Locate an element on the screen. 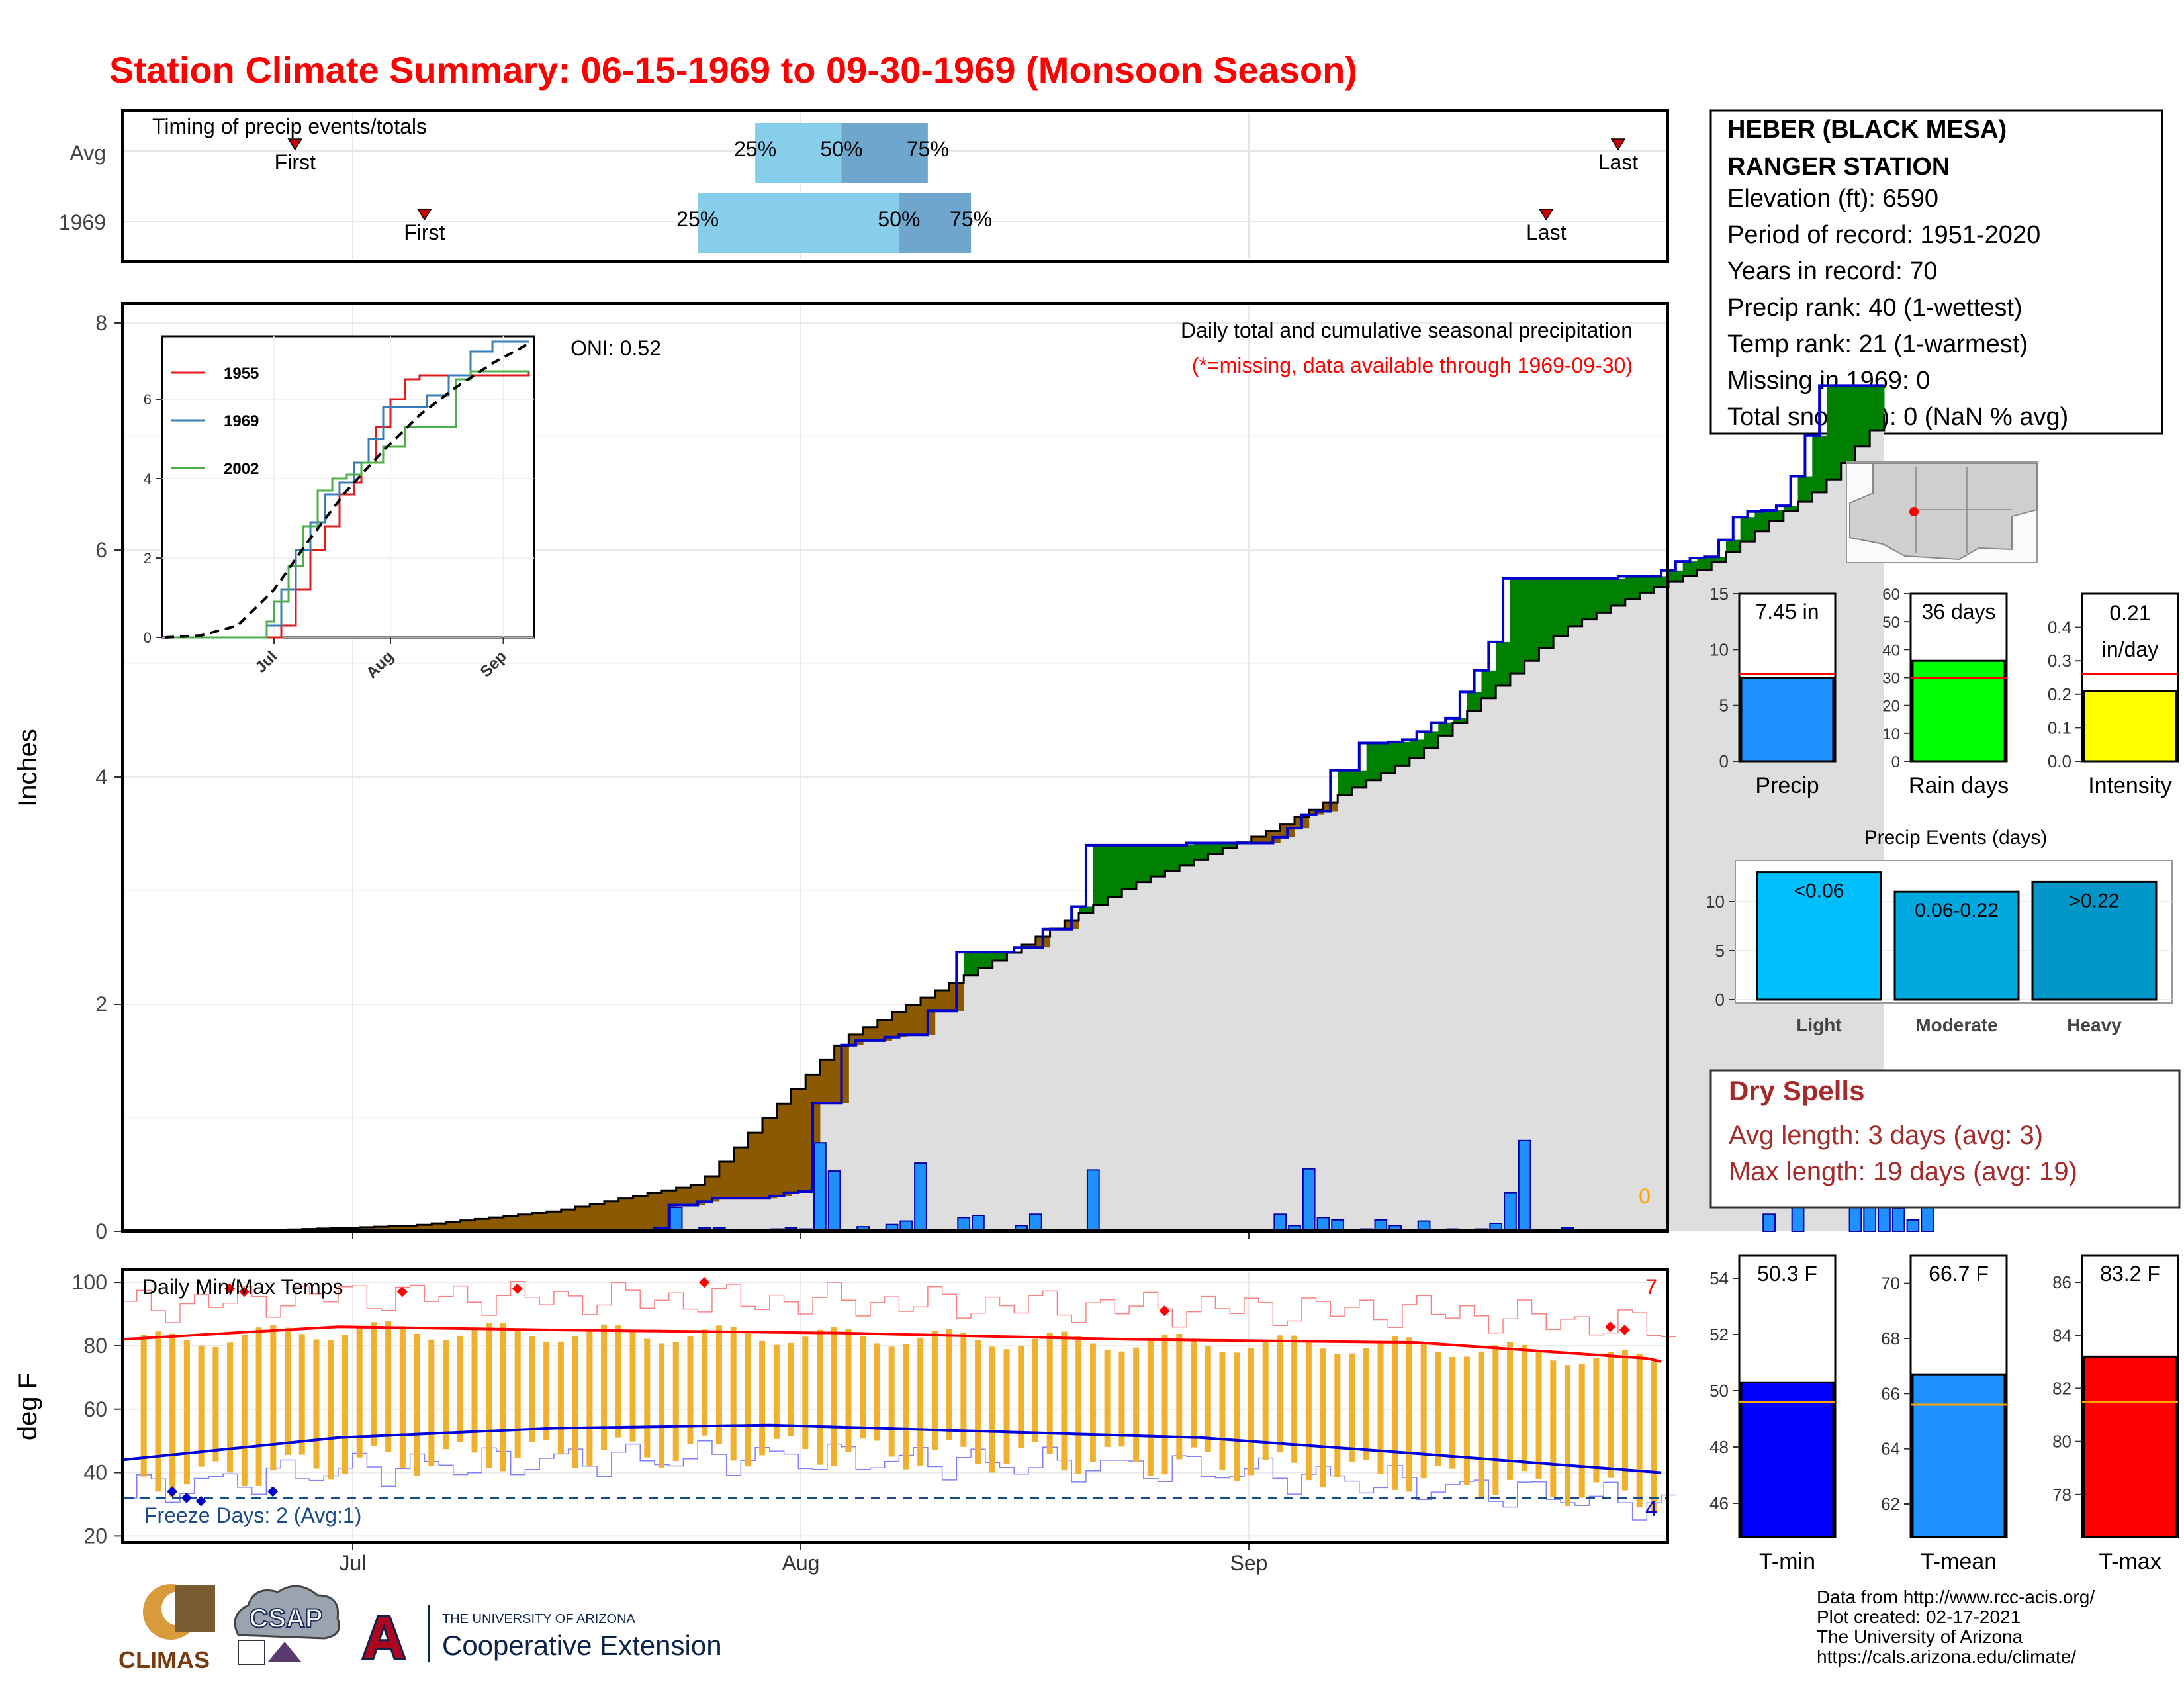  raindays-summary-ytick: 10 is located at coordinates (1891, 734).